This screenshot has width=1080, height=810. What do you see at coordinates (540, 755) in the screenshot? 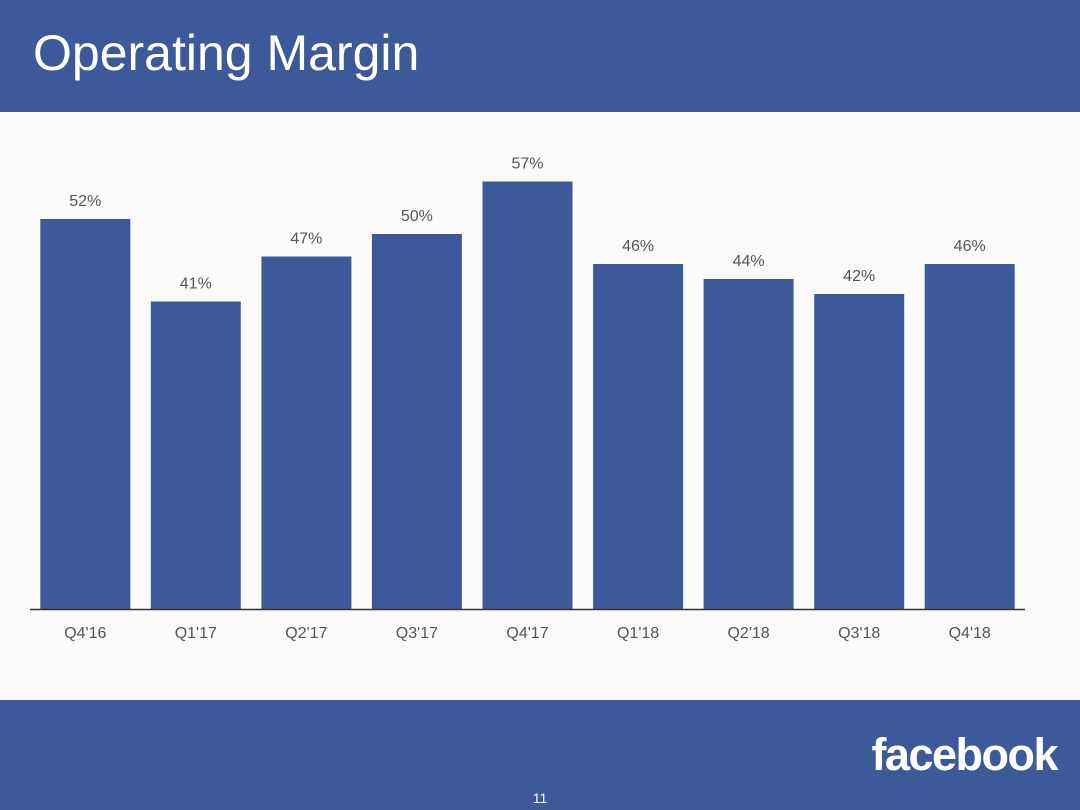
I see `footer-bar` at bounding box center [540, 755].